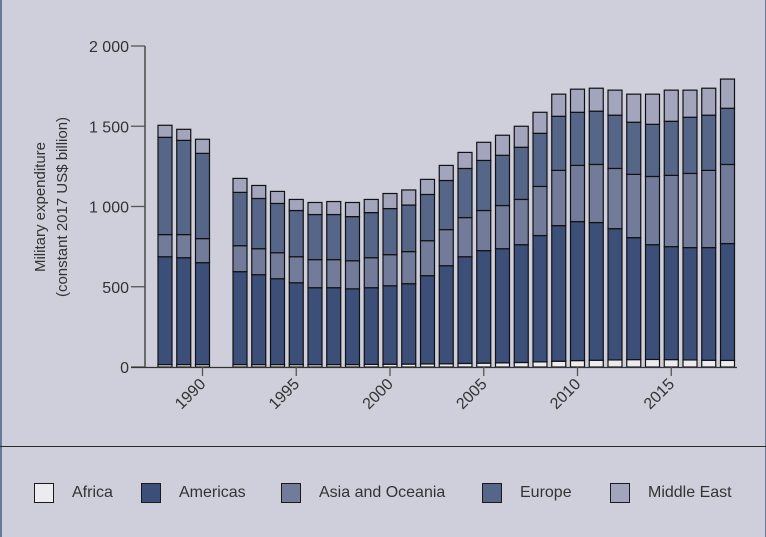 Image resolution: width=766 pixels, height=537 pixels. Describe the element at coordinates (652, 150) in the screenshot. I see `bar-segment-europe-2014` at that location.